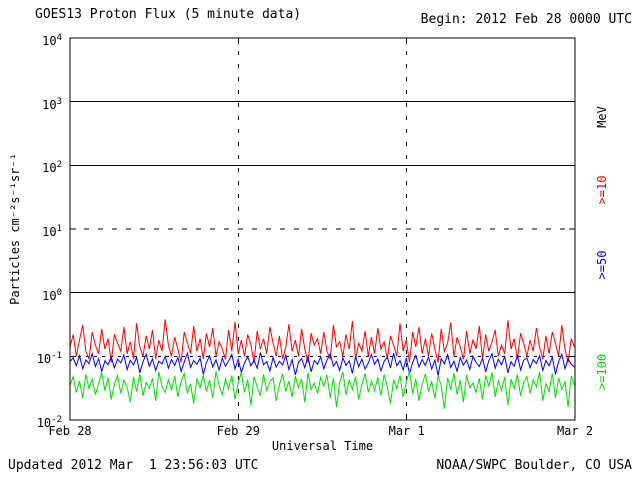 The image size is (640, 480). I want to click on x-tick-label: Mar 2, so click(575, 431).